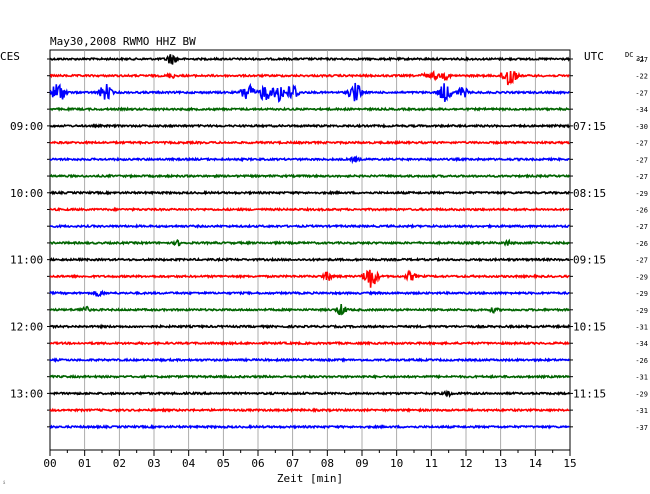  What do you see at coordinates (536, 463) in the screenshot?
I see `x-tick-label: 14` at bounding box center [536, 463].